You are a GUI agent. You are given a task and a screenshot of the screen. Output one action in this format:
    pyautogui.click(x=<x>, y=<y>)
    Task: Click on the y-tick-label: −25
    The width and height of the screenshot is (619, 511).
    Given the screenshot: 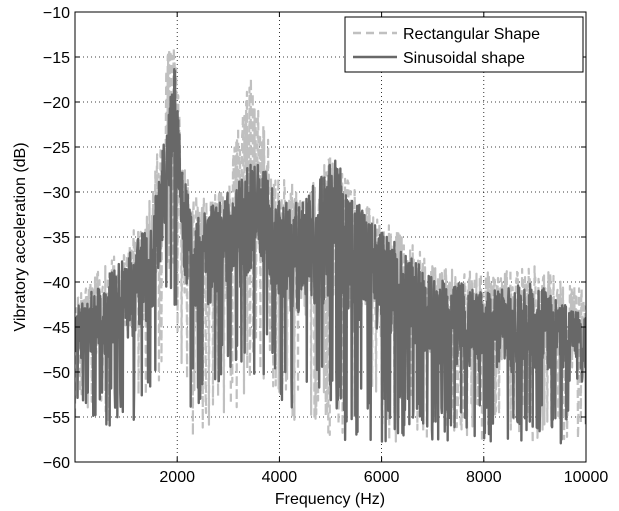 What is the action you would take?
    pyautogui.click(x=56, y=148)
    